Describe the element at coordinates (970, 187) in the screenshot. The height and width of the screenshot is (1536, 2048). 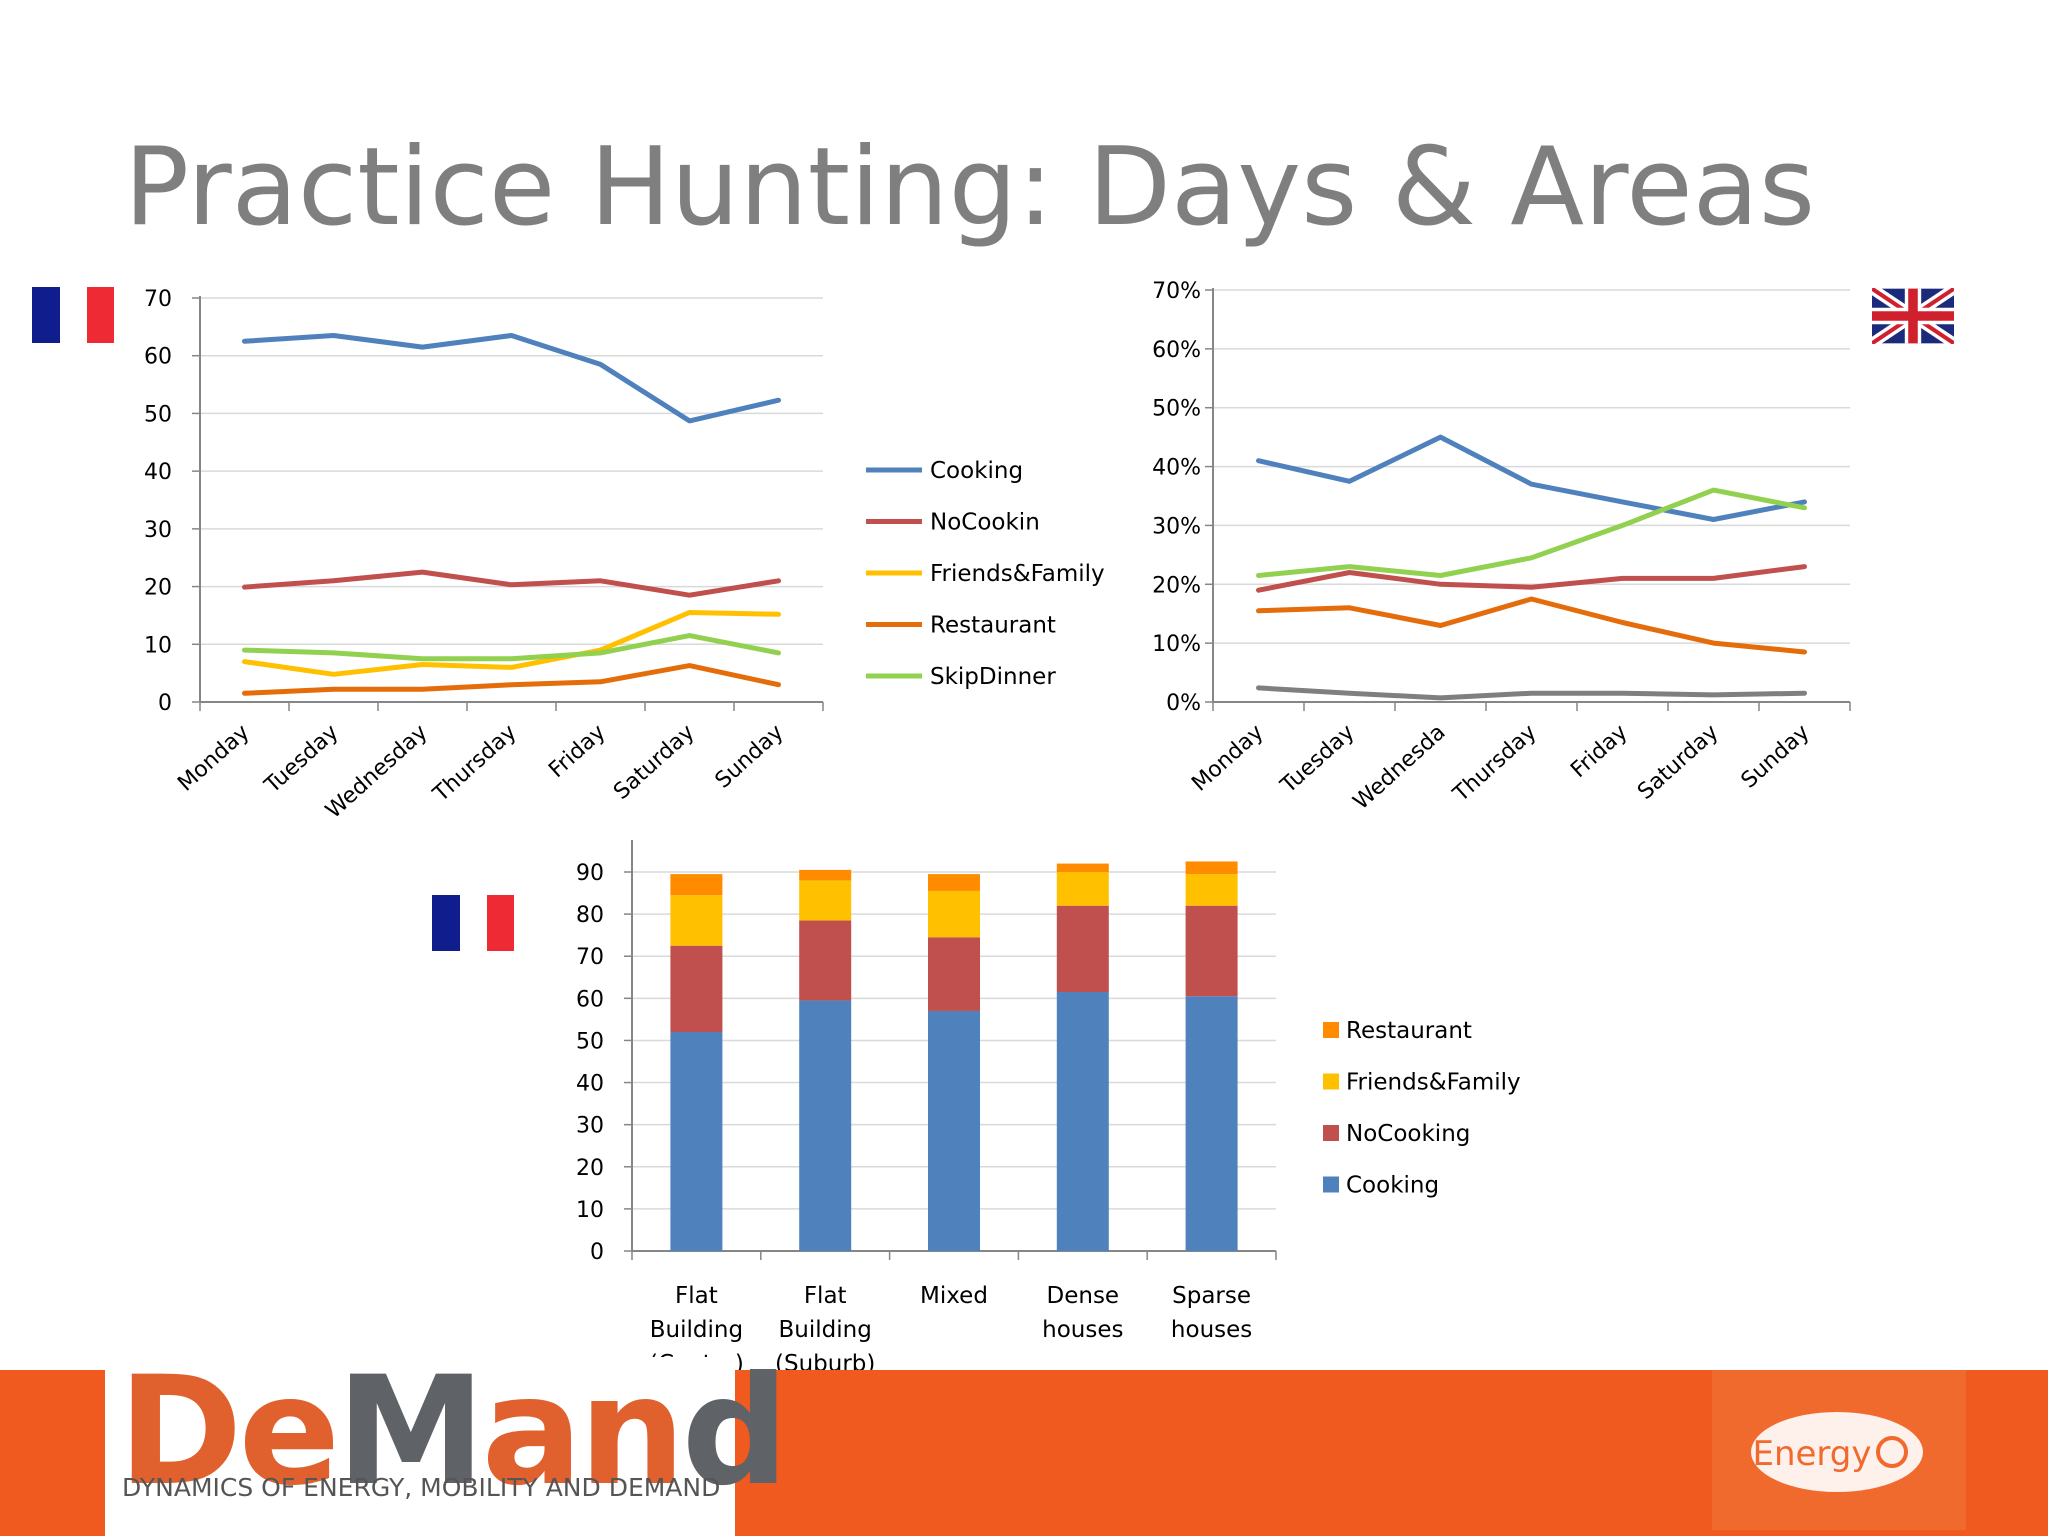
I see `page-title: Practice Hunting: Days & Areas` at that location.